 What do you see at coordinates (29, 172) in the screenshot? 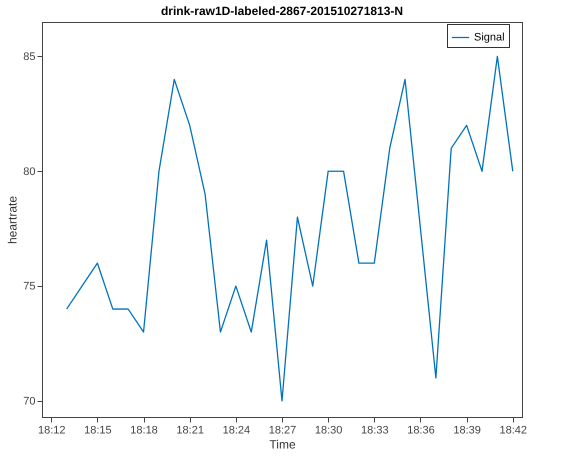
I see `y-tick-label: 80` at bounding box center [29, 172].